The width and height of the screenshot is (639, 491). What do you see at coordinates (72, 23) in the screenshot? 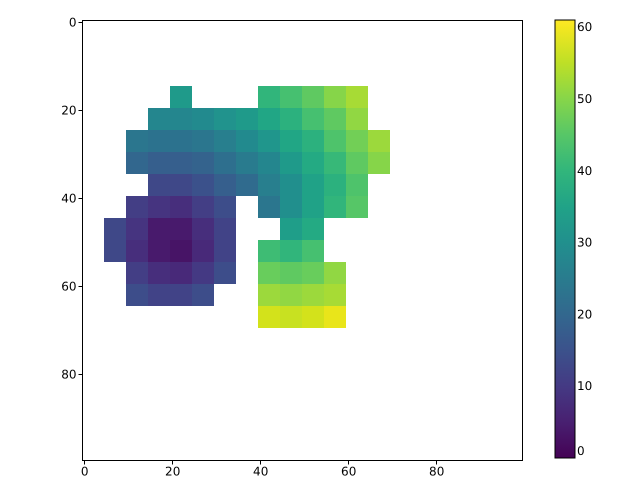
I see `y-tick-label: 0` at bounding box center [72, 23].